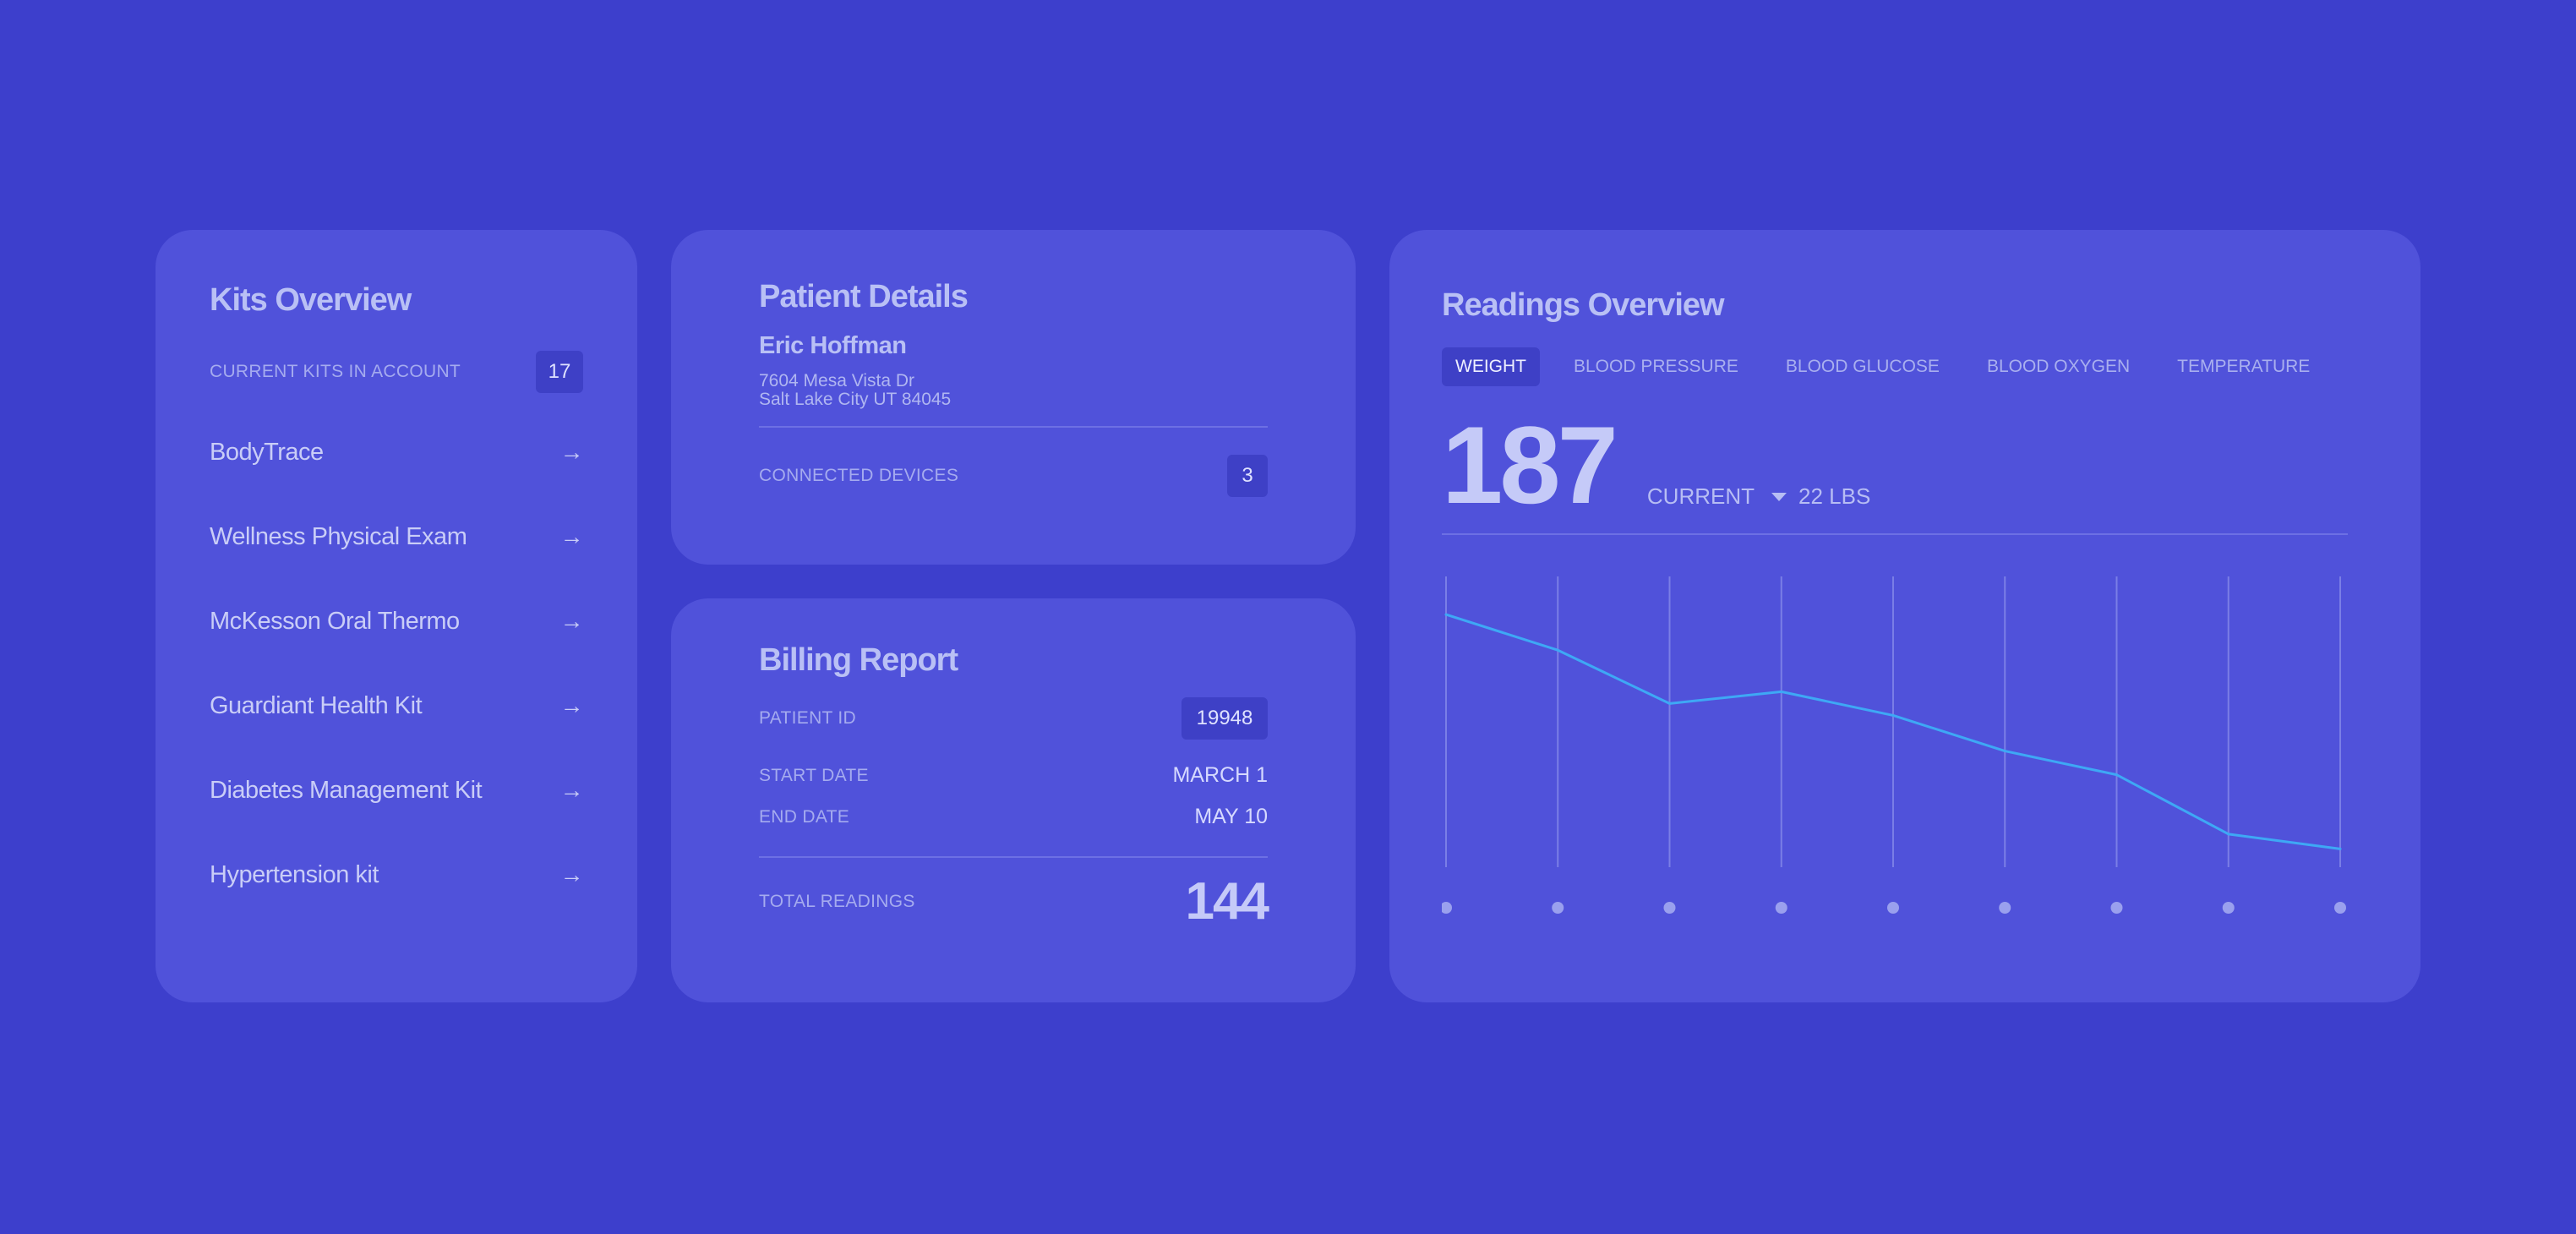 The image size is (2576, 1234). What do you see at coordinates (396, 452) in the screenshot?
I see `kit-item-bodytrace: BodyTrace →` at bounding box center [396, 452].